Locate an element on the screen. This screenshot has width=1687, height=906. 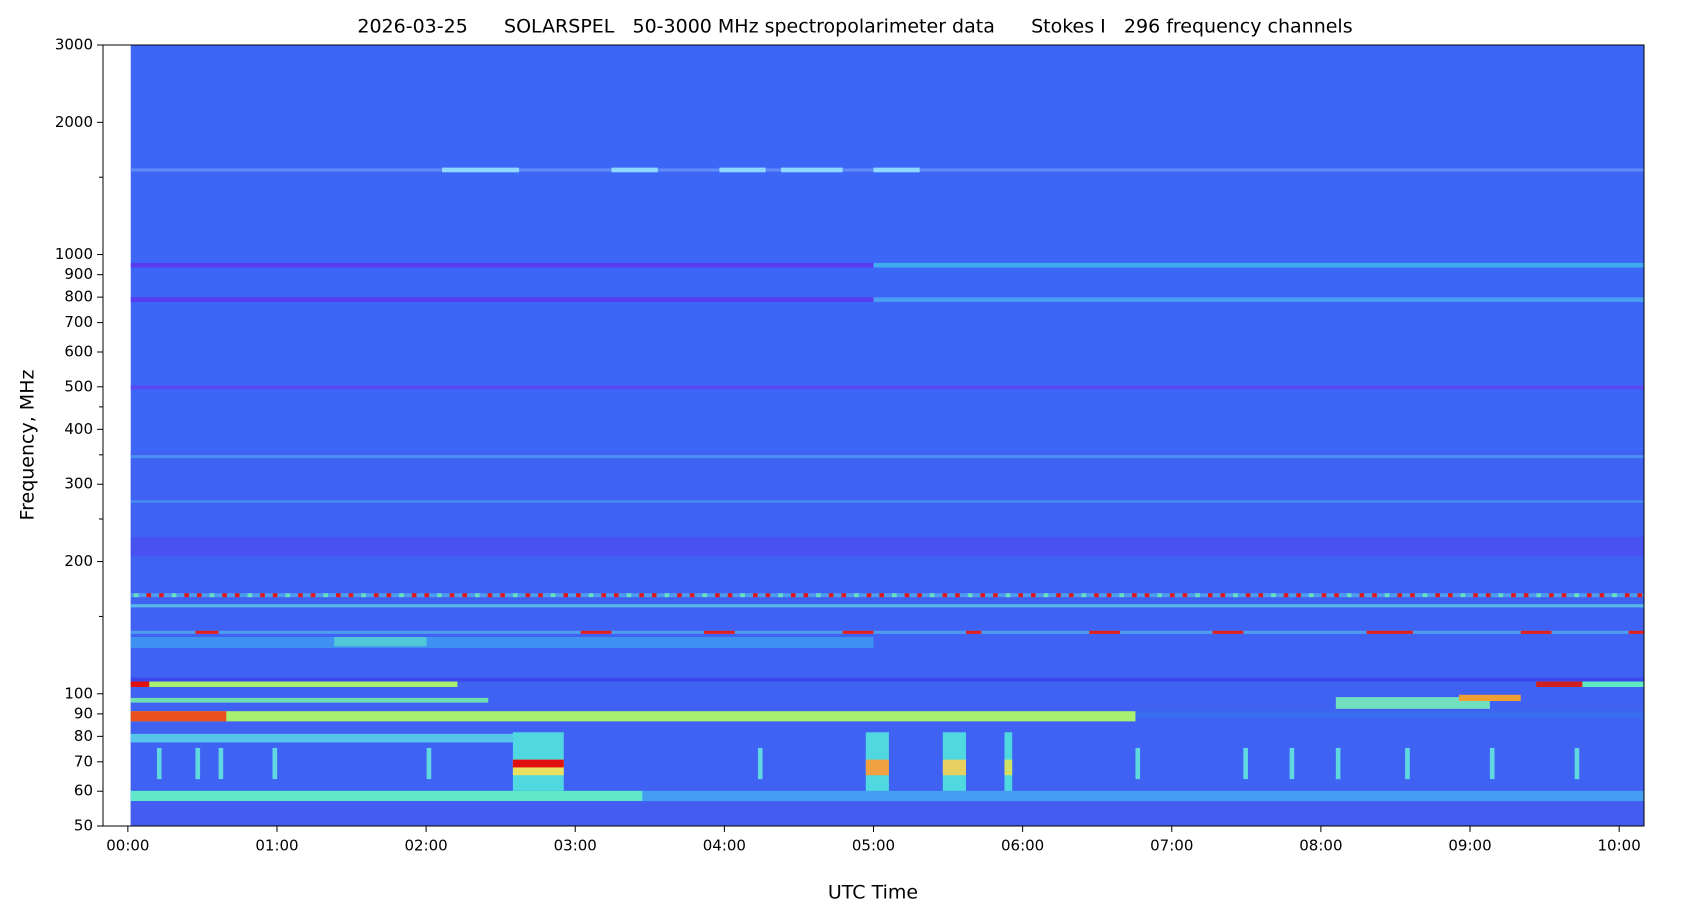
x-tick-label: 05:00 is located at coordinates (873, 846).